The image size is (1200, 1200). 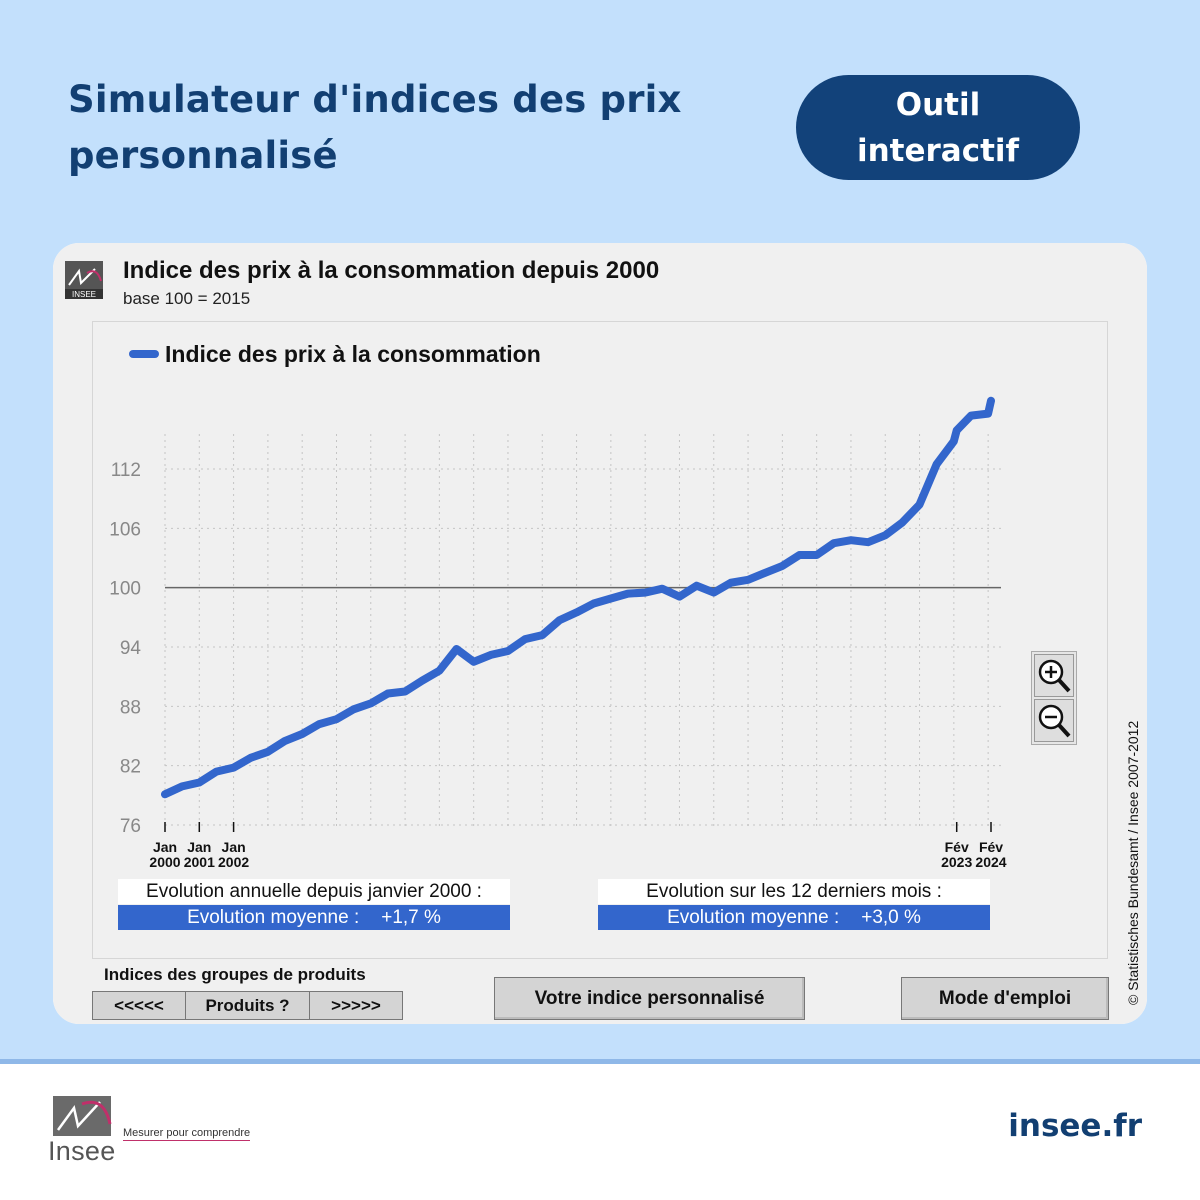 I want to click on twelve-month-evolution-value: +3,0 %, so click(x=891, y=917).